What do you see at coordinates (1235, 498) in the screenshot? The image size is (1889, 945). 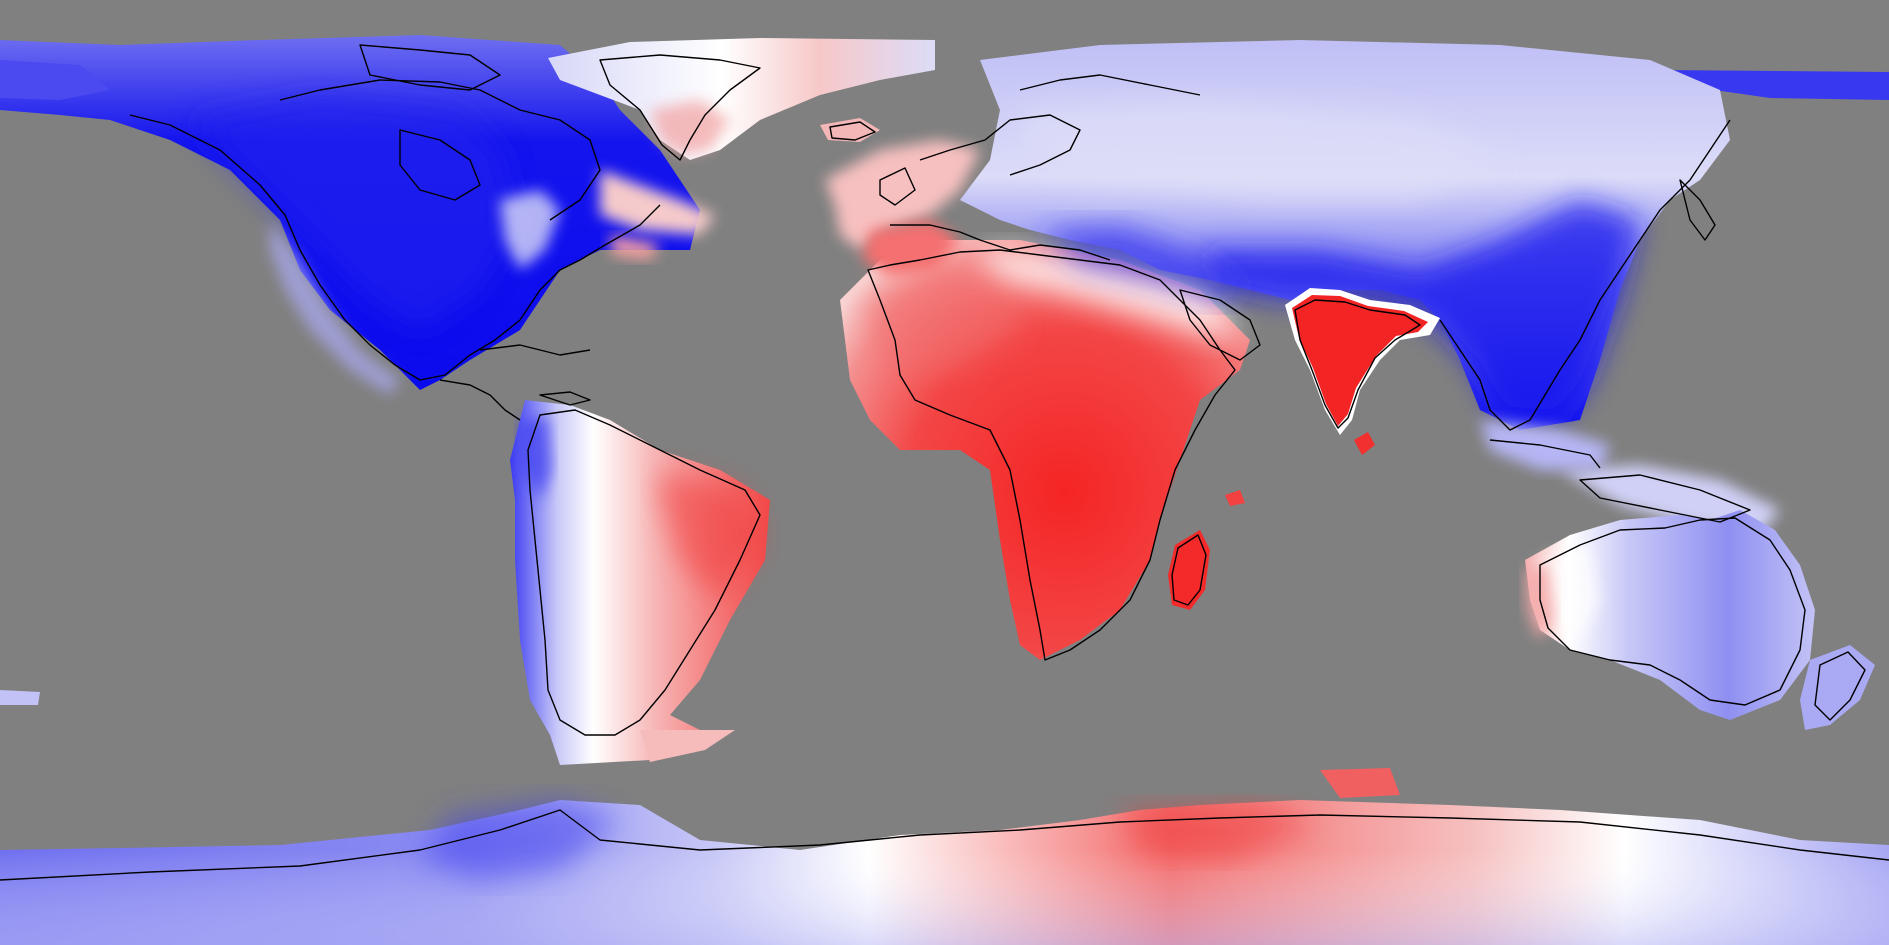 I see `small-island-red` at bounding box center [1235, 498].